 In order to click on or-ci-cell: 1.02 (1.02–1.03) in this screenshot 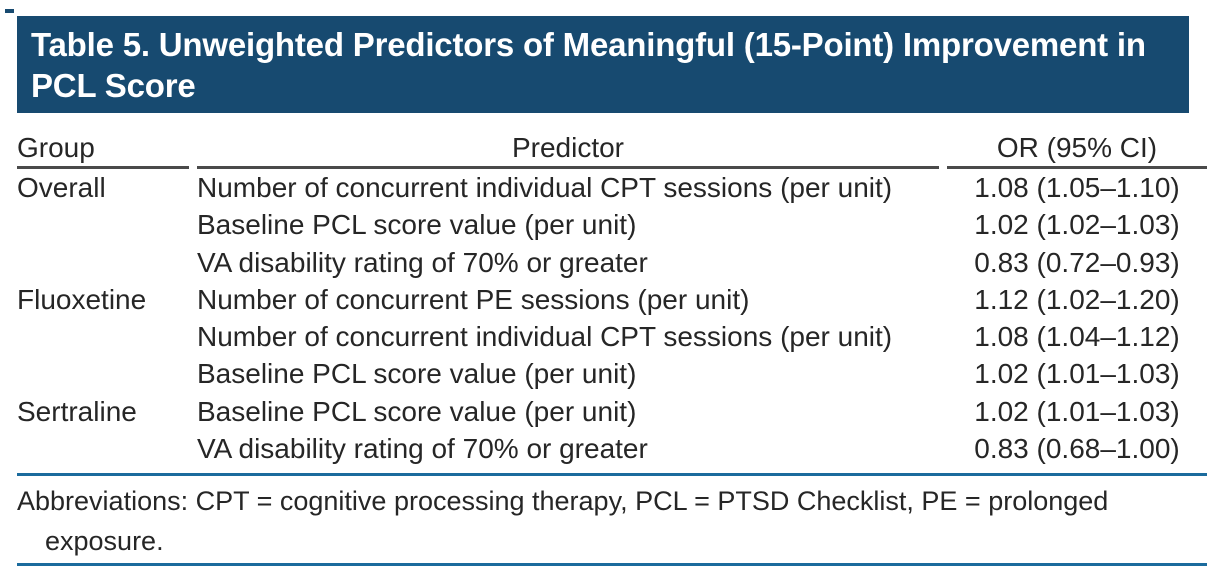, I will do `click(1077, 225)`.